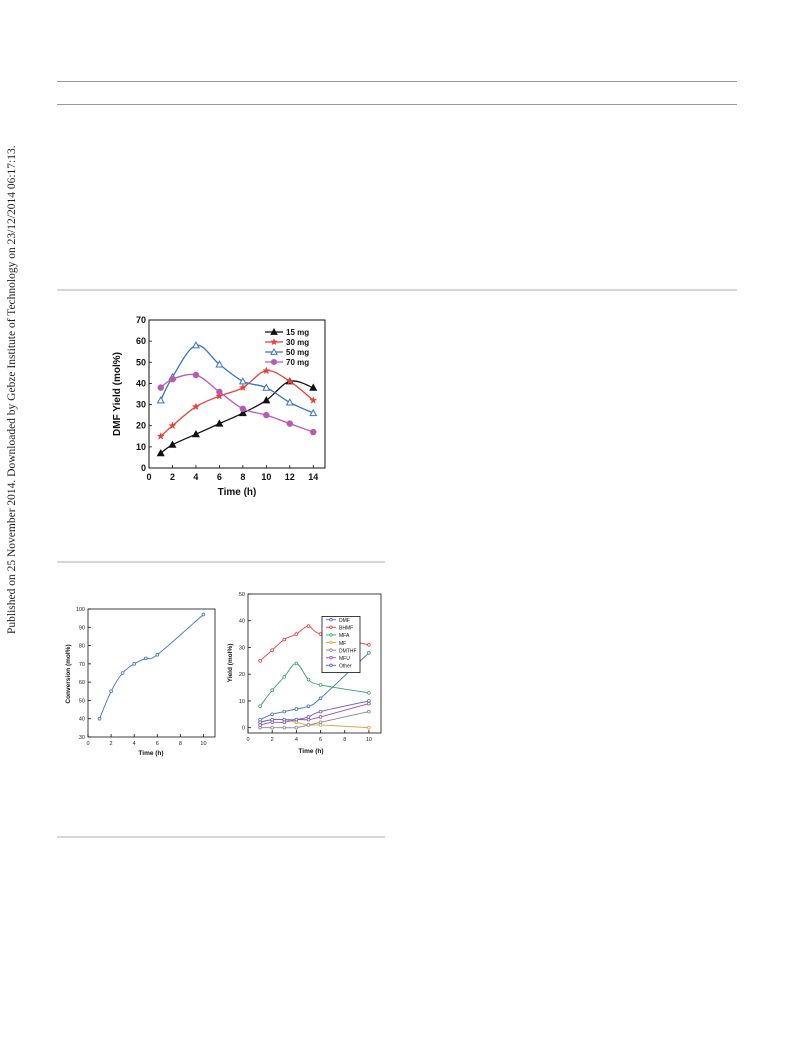  I want to click on y-axis-title: Yield (mol%), so click(230, 663).